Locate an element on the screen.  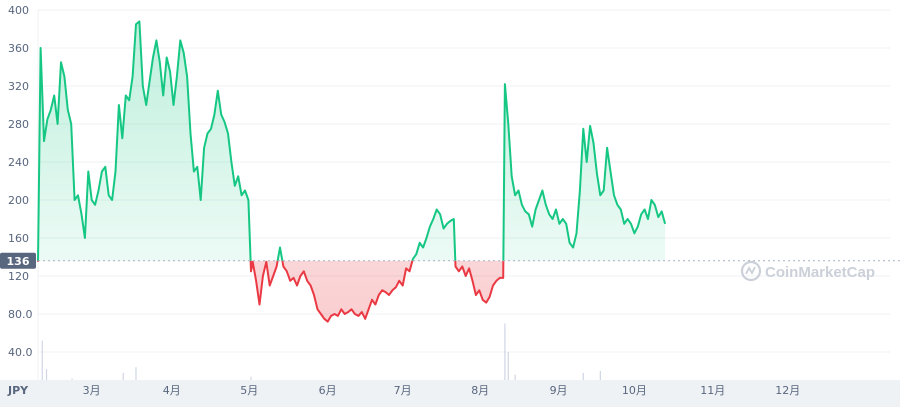
y-tick-label: 200 is located at coordinates (18, 200).